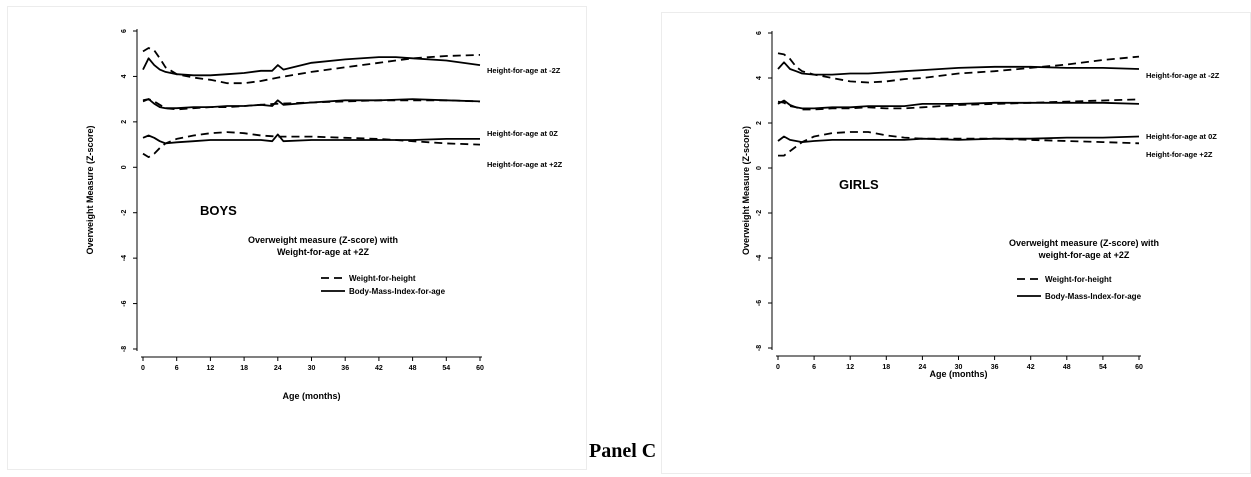 The width and height of the screenshot is (1251, 477). Describe the element at coordinates (1084, 255) in the screenshot. I see `legend-title-line-2: weight-for-age at +2Z` at that location.